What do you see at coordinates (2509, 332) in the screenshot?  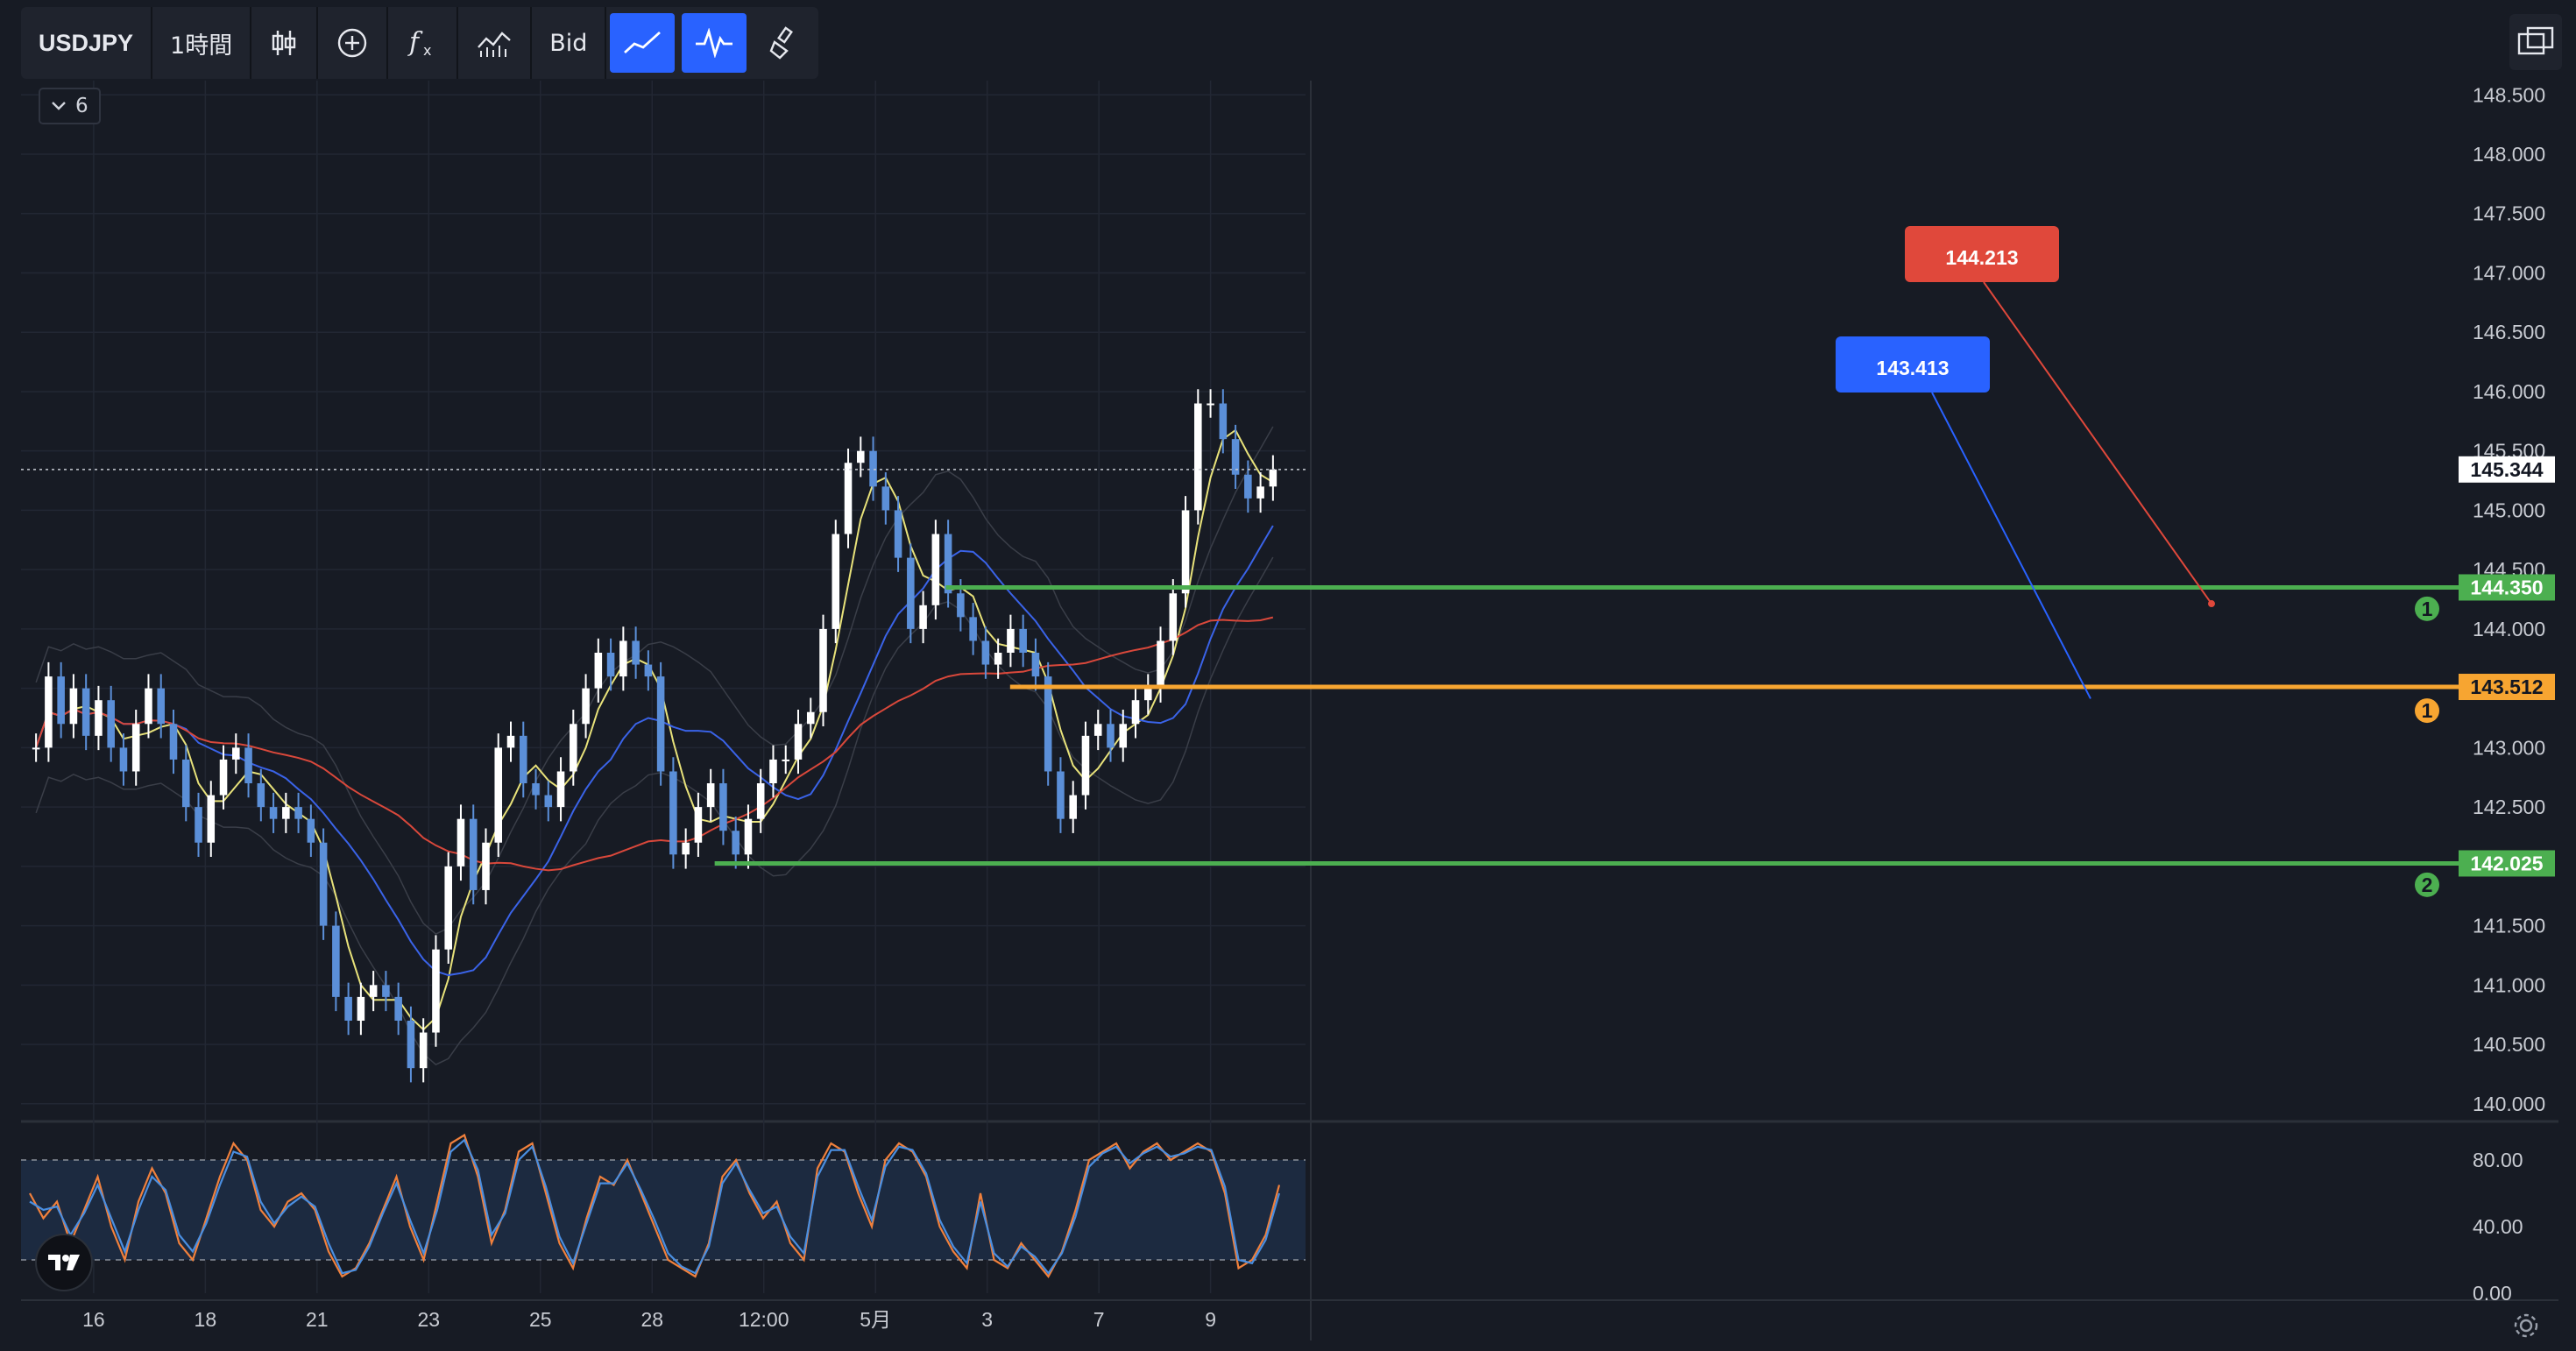 I see `price-tick-label: 146.500` at bounding box center [2509, 332].